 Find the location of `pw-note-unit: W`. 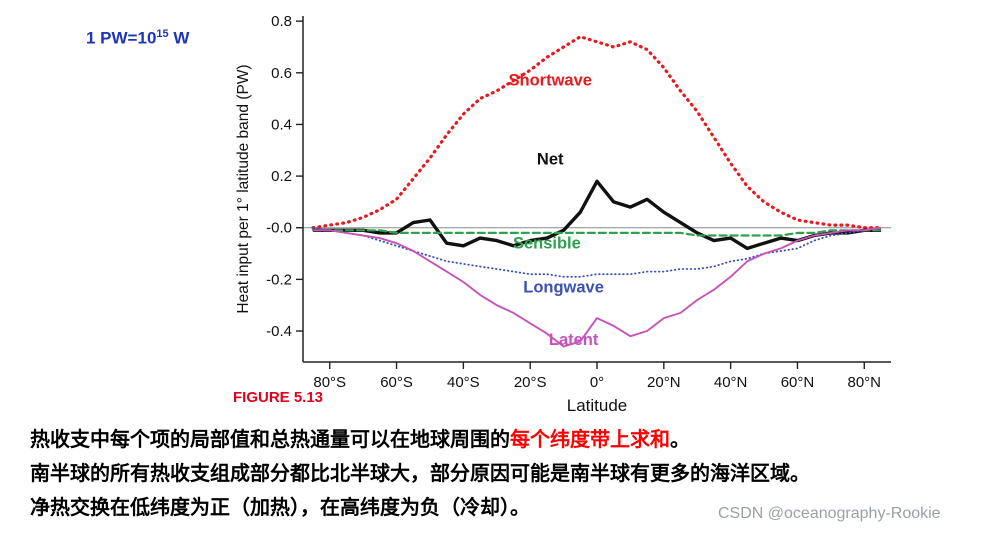

pw-note-unit: W is located at coordinates (179, 38).